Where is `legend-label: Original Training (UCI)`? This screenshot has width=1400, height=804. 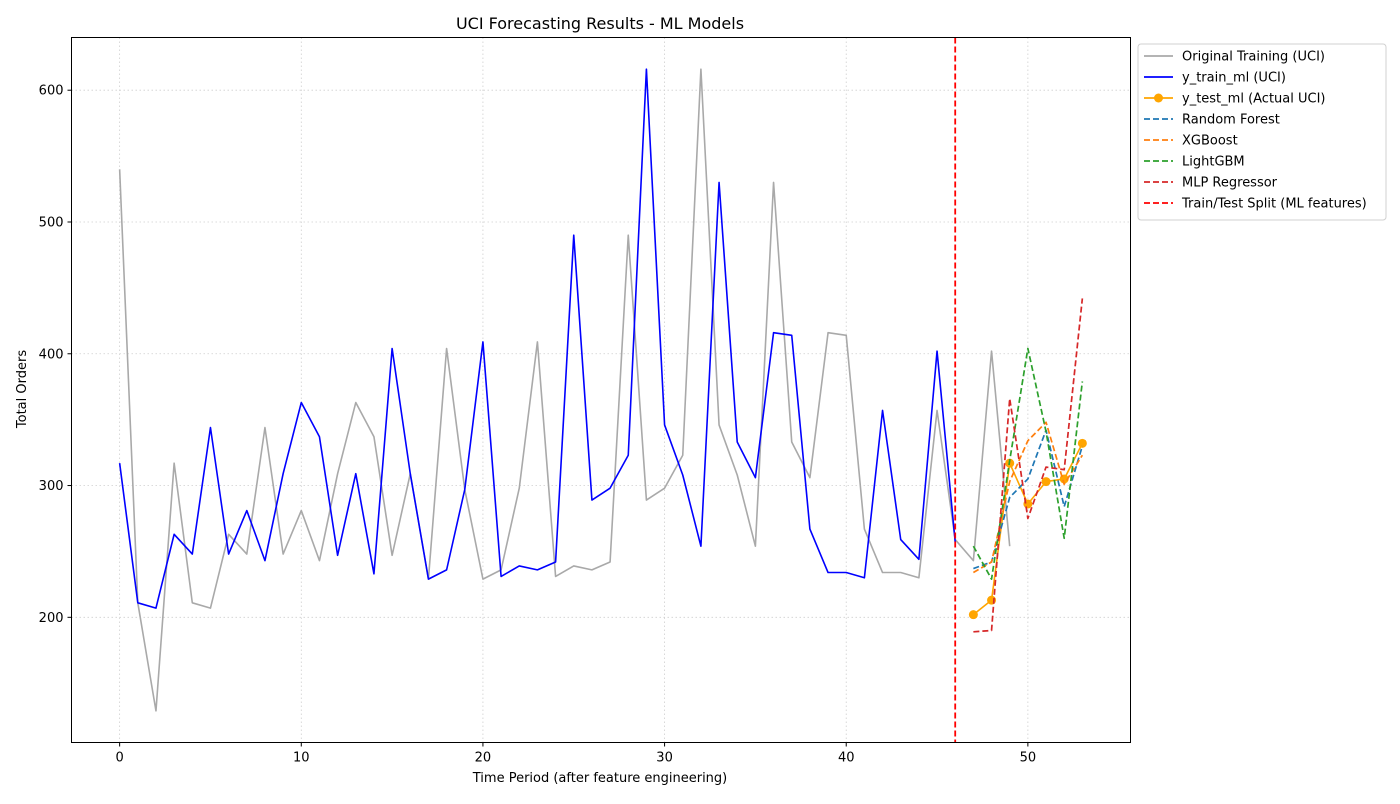
legend-label: Original Training (UCI) is located at coordinates (1253, 57).